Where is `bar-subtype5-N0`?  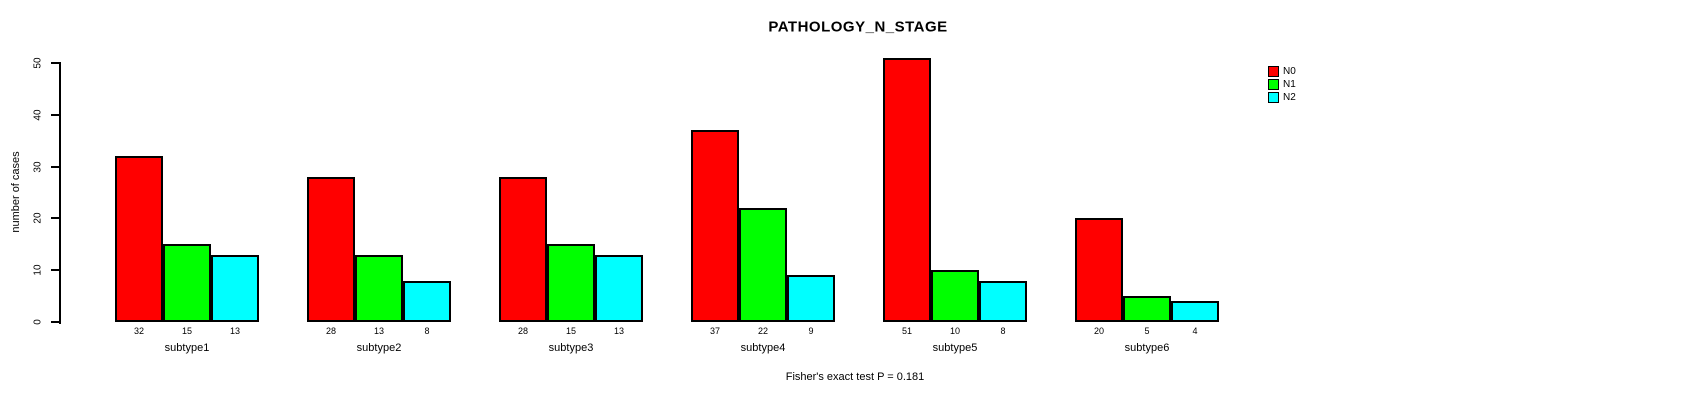 bar-subtype5-N0 is located at coordinates (907, 190).